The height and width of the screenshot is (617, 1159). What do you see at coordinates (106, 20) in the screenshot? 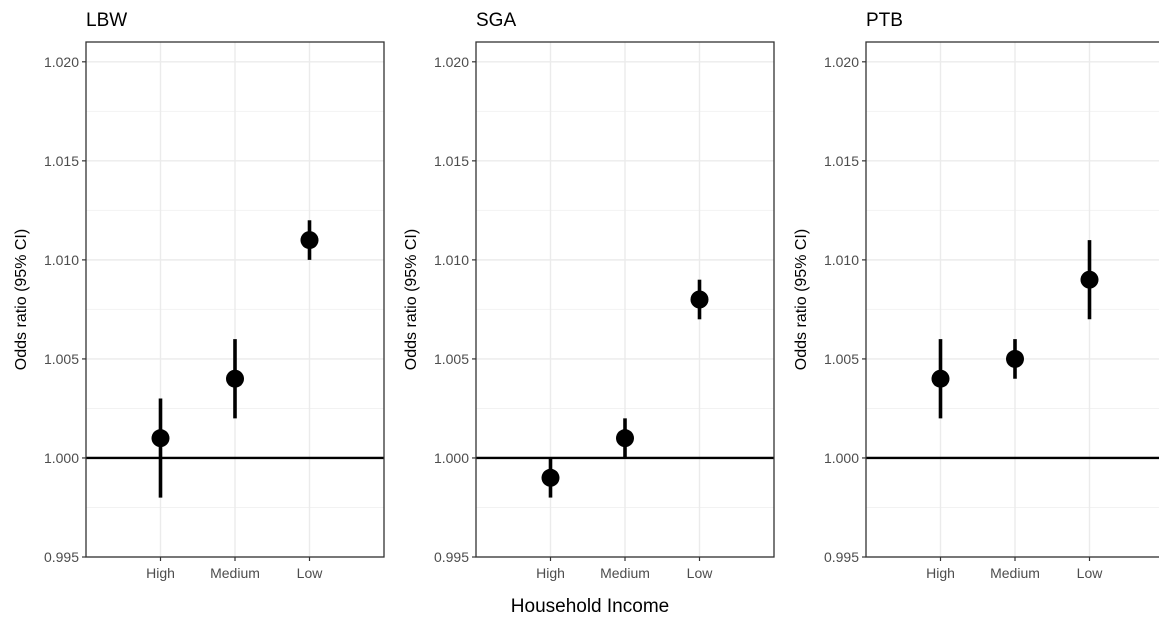
I see `panel-title: LBW` at bounding box center [106, 20].